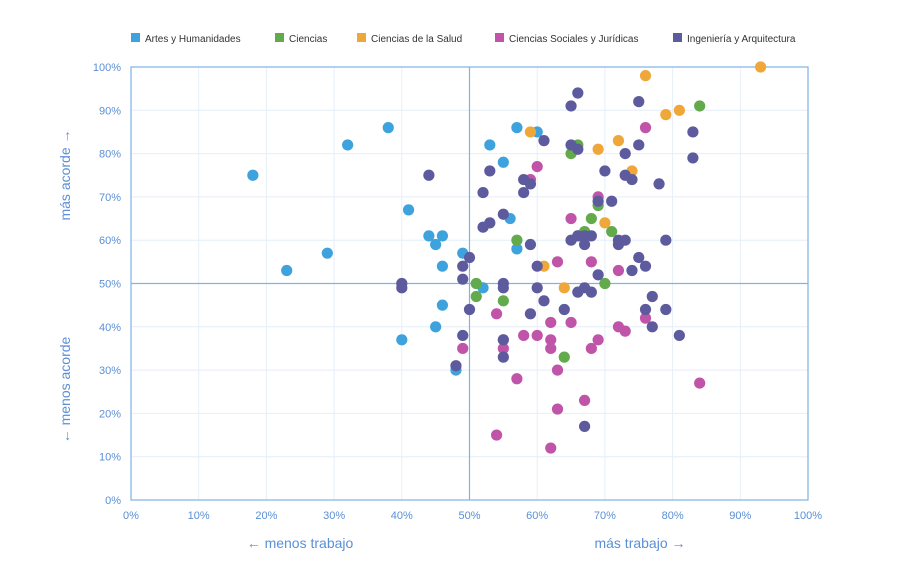 Image resolution: width=900 pixels, height=570 pixels. I want to click on x-axis-ticks: 0% 10% 20% 30% 40% 50% 60% 70% 80% 90% 100%, so click(472, 516).